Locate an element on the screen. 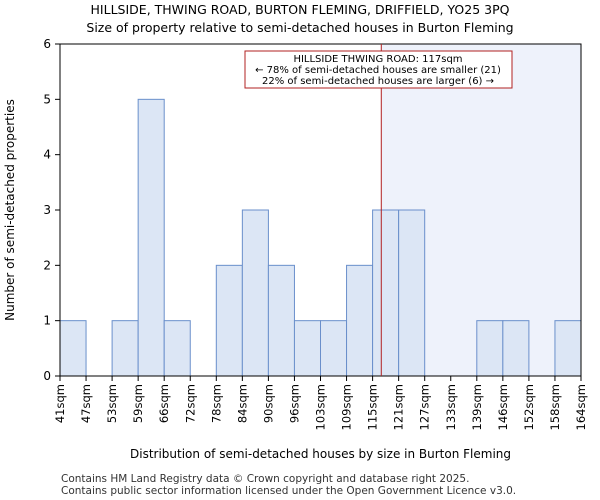 The image size is (600, 500). x-tick-label: 47sqm is located at coordinates (86, 403).